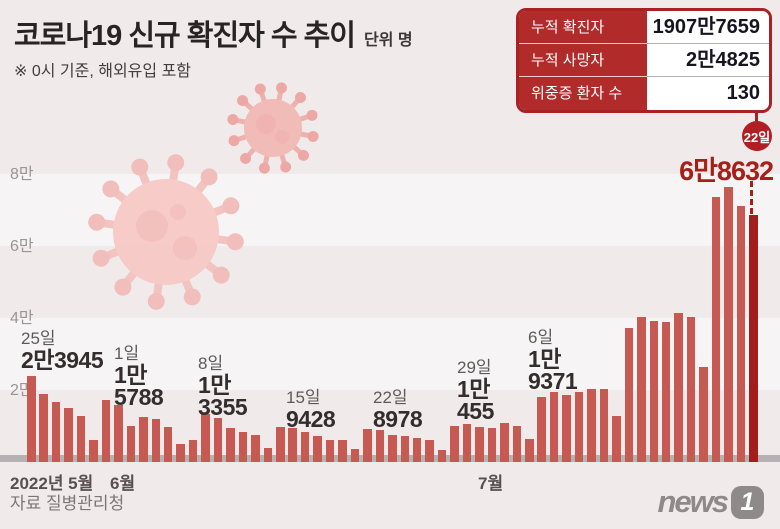  I want to click on bar-6.24, so click(404, 449).